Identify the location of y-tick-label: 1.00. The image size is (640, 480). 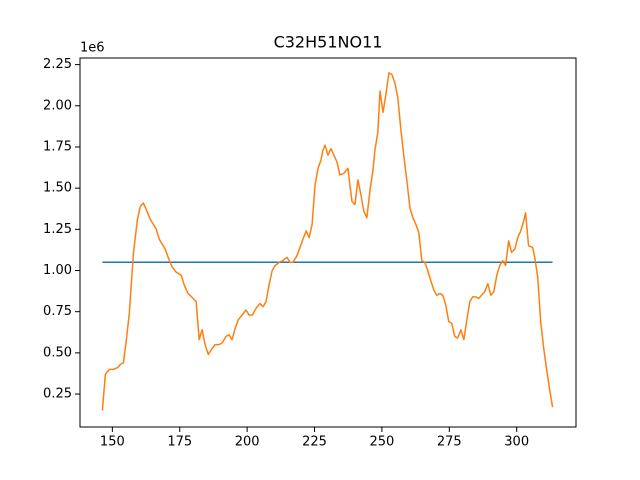
(57, 270).